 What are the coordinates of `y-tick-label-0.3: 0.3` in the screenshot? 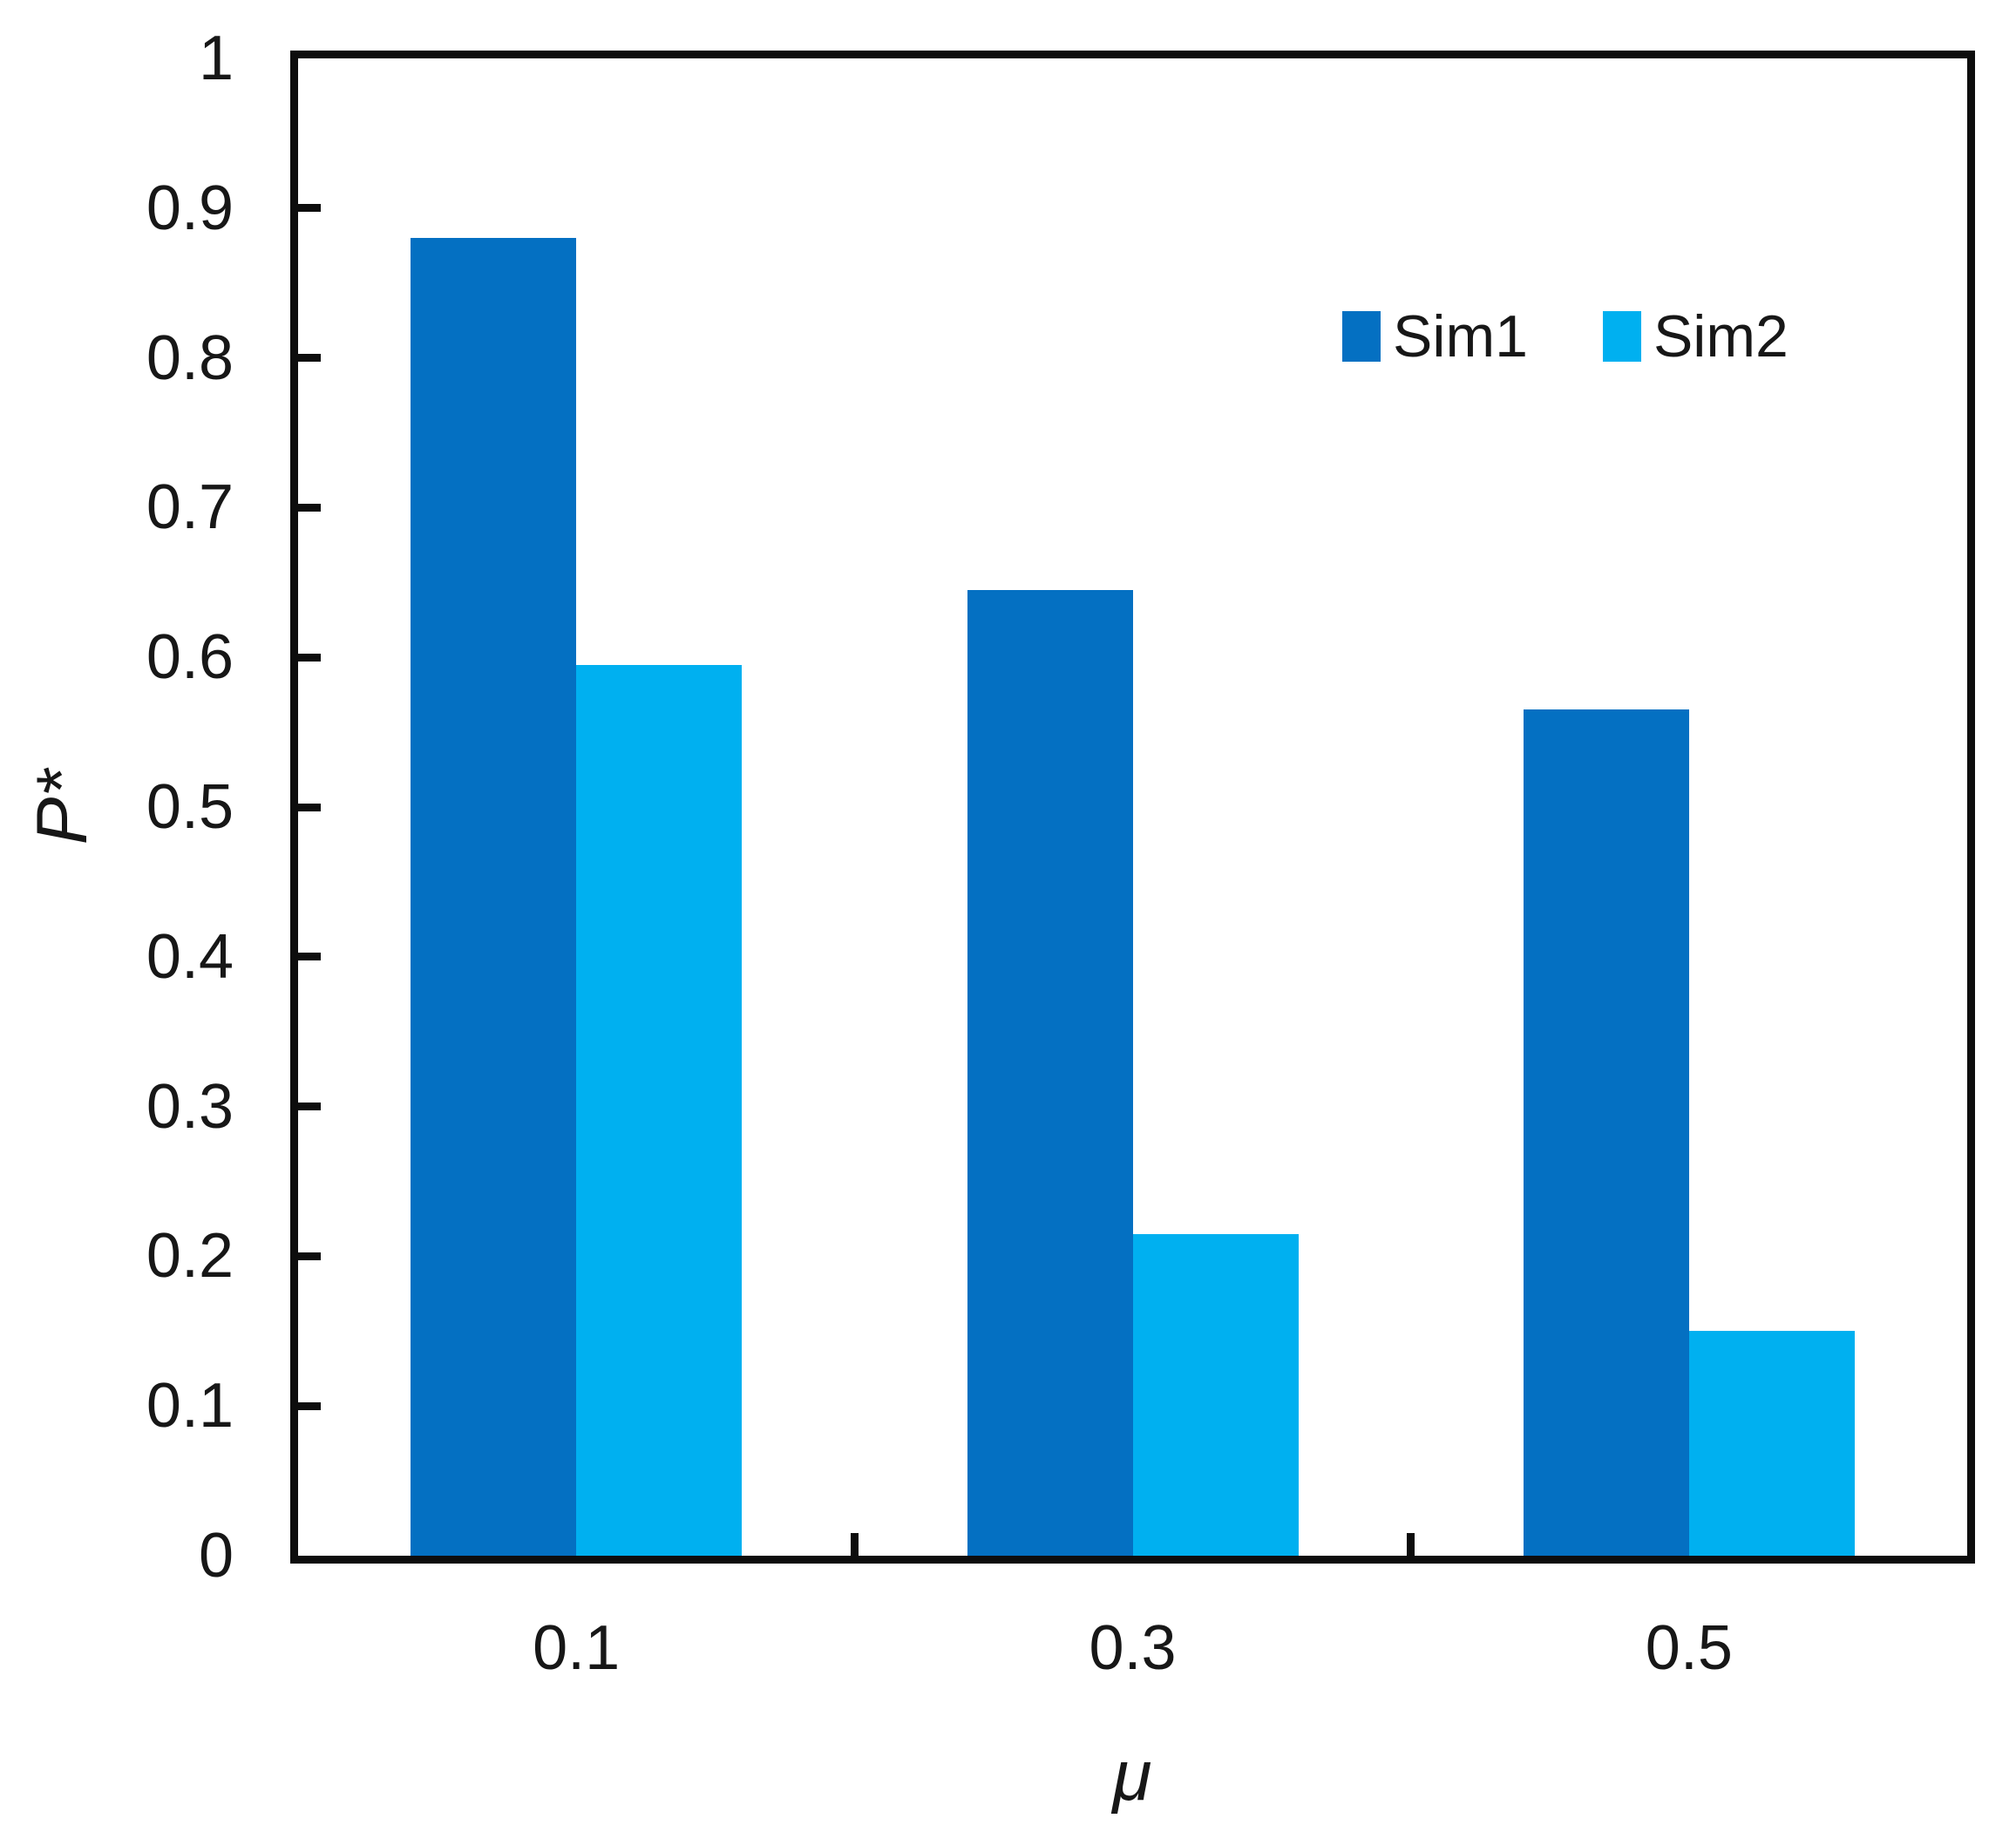 It's located at (190, 1106).